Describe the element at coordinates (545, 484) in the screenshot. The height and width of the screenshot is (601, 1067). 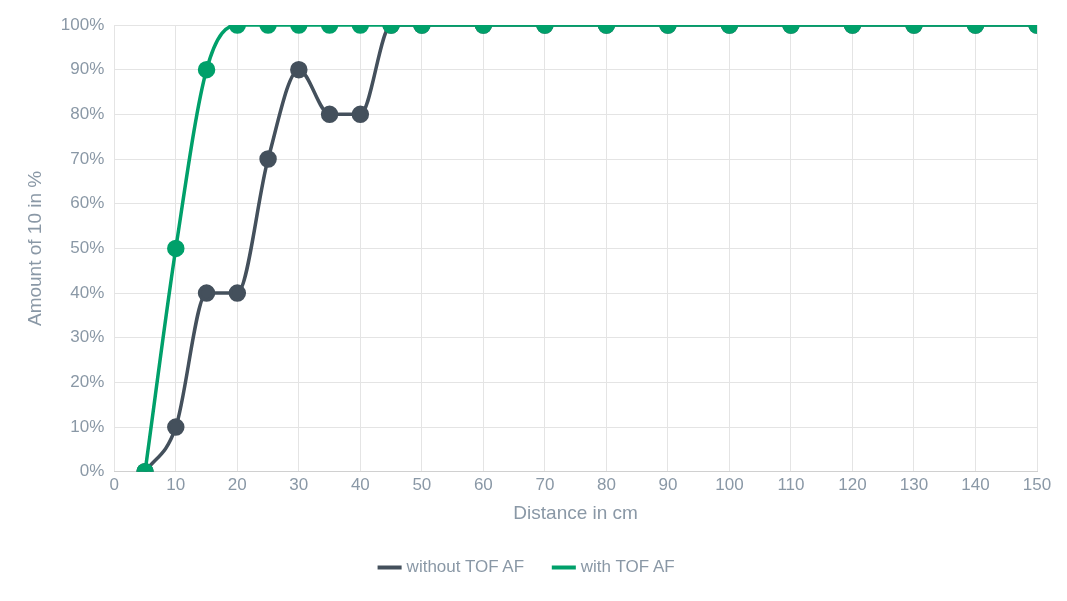
I see `x-tick-label: 70` at that location.